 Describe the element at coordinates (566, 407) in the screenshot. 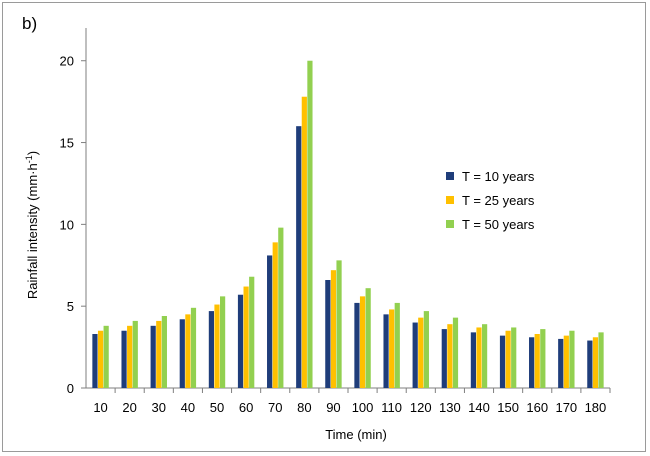

I see `x-tick-label: 170` at that location.